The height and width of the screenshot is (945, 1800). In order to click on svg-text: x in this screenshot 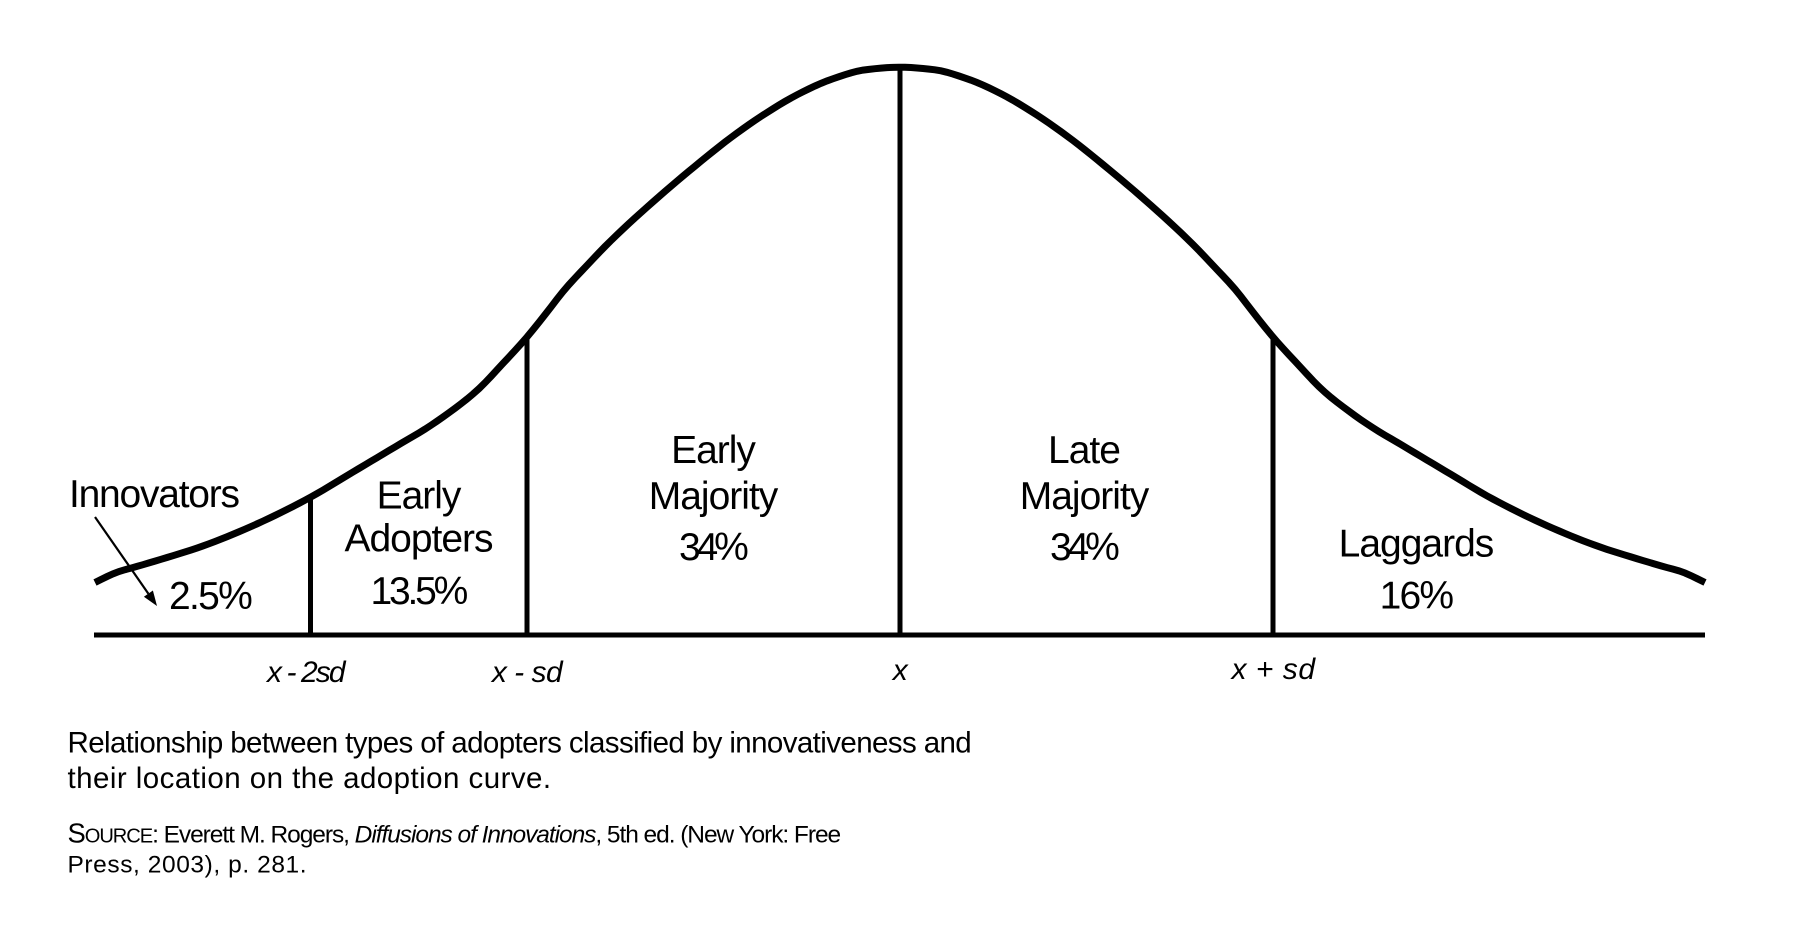, I will do `click(900, 670)`.